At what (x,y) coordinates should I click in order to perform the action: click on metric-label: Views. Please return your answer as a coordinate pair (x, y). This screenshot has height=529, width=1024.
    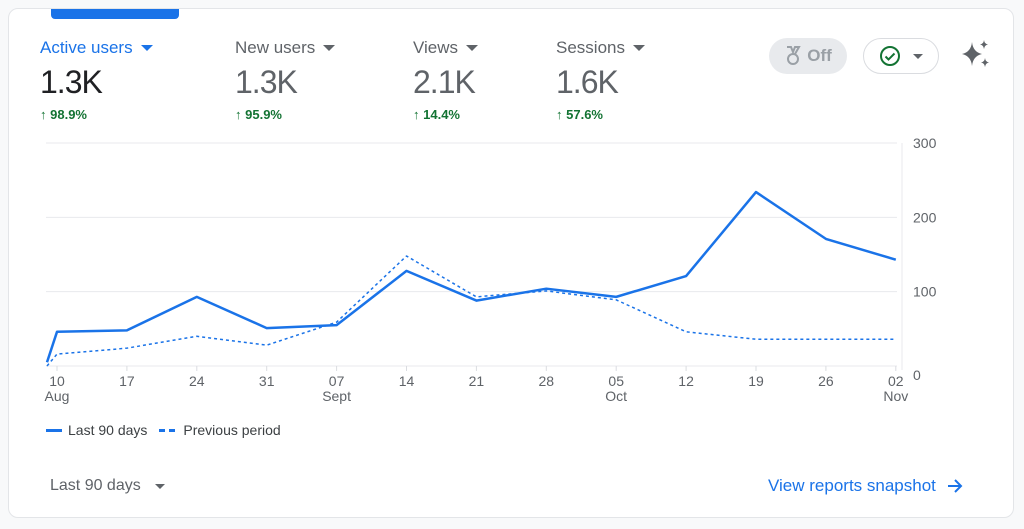
    Looking at the image, I should click on (436, 47).